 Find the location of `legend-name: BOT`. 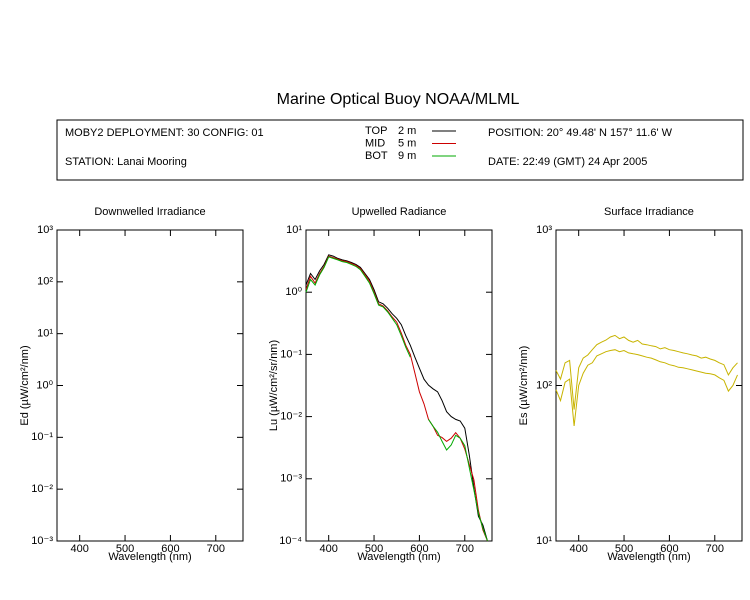

legend-name: BOT is located at coordinates (376, 156).